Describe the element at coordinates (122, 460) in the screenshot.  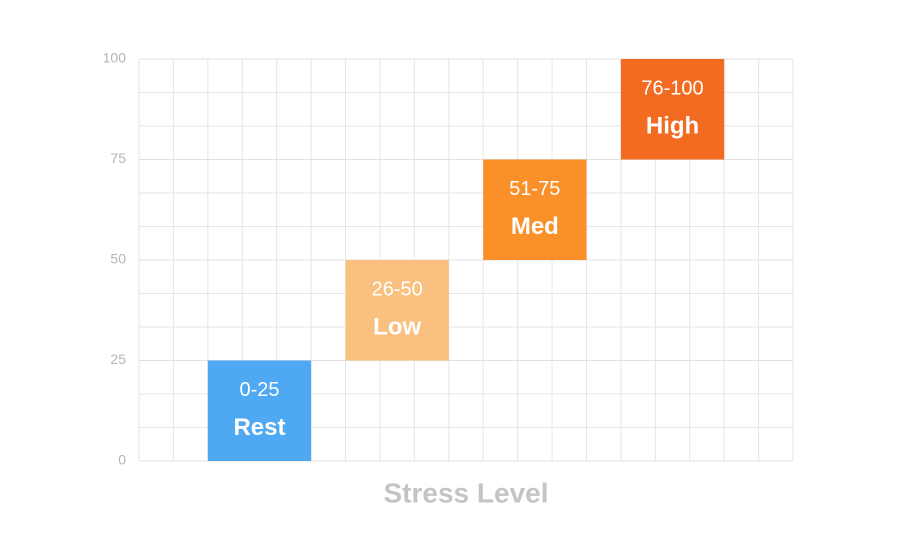
I see `y-tick-label: 0` at that location.